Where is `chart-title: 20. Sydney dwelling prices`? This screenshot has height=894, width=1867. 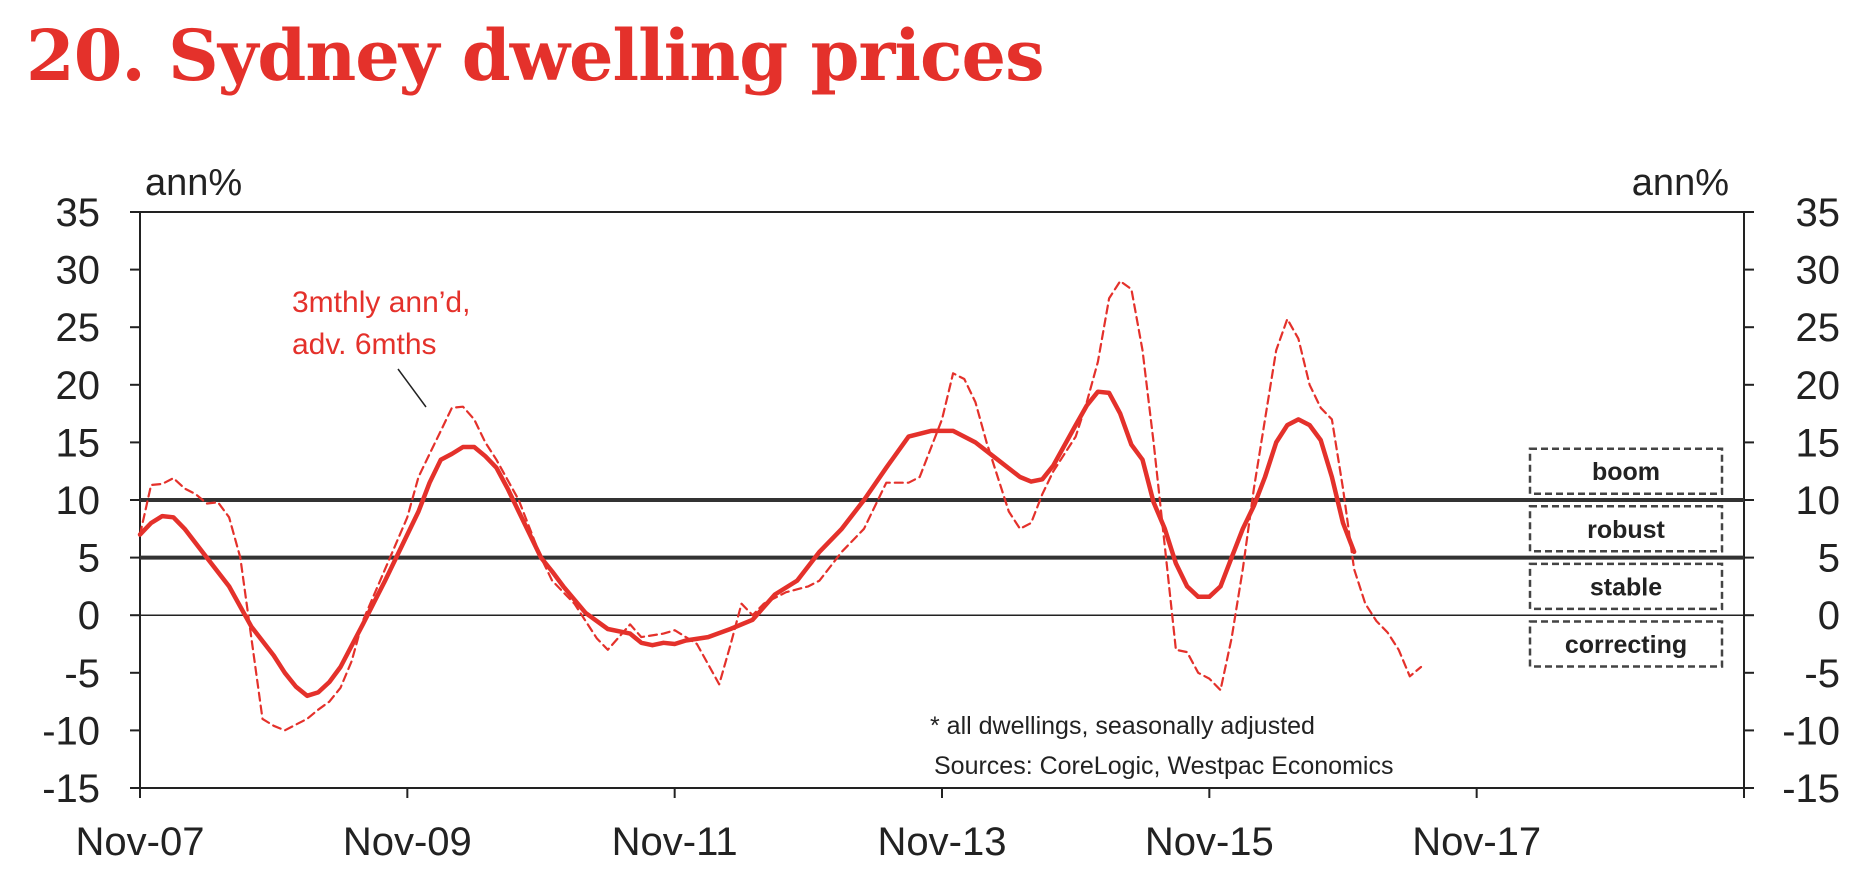 chart-title: 20. Sydney dwelling prices is located at coordinates (535, 55).